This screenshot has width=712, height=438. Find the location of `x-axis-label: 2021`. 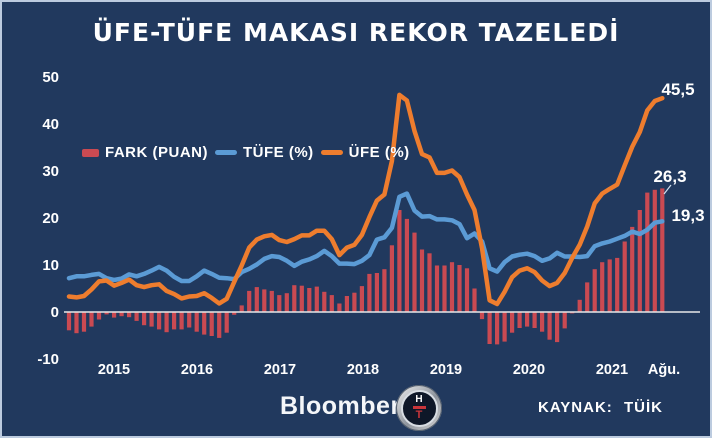

x-axis-label: 2021 is located at coordinates (612, 370).